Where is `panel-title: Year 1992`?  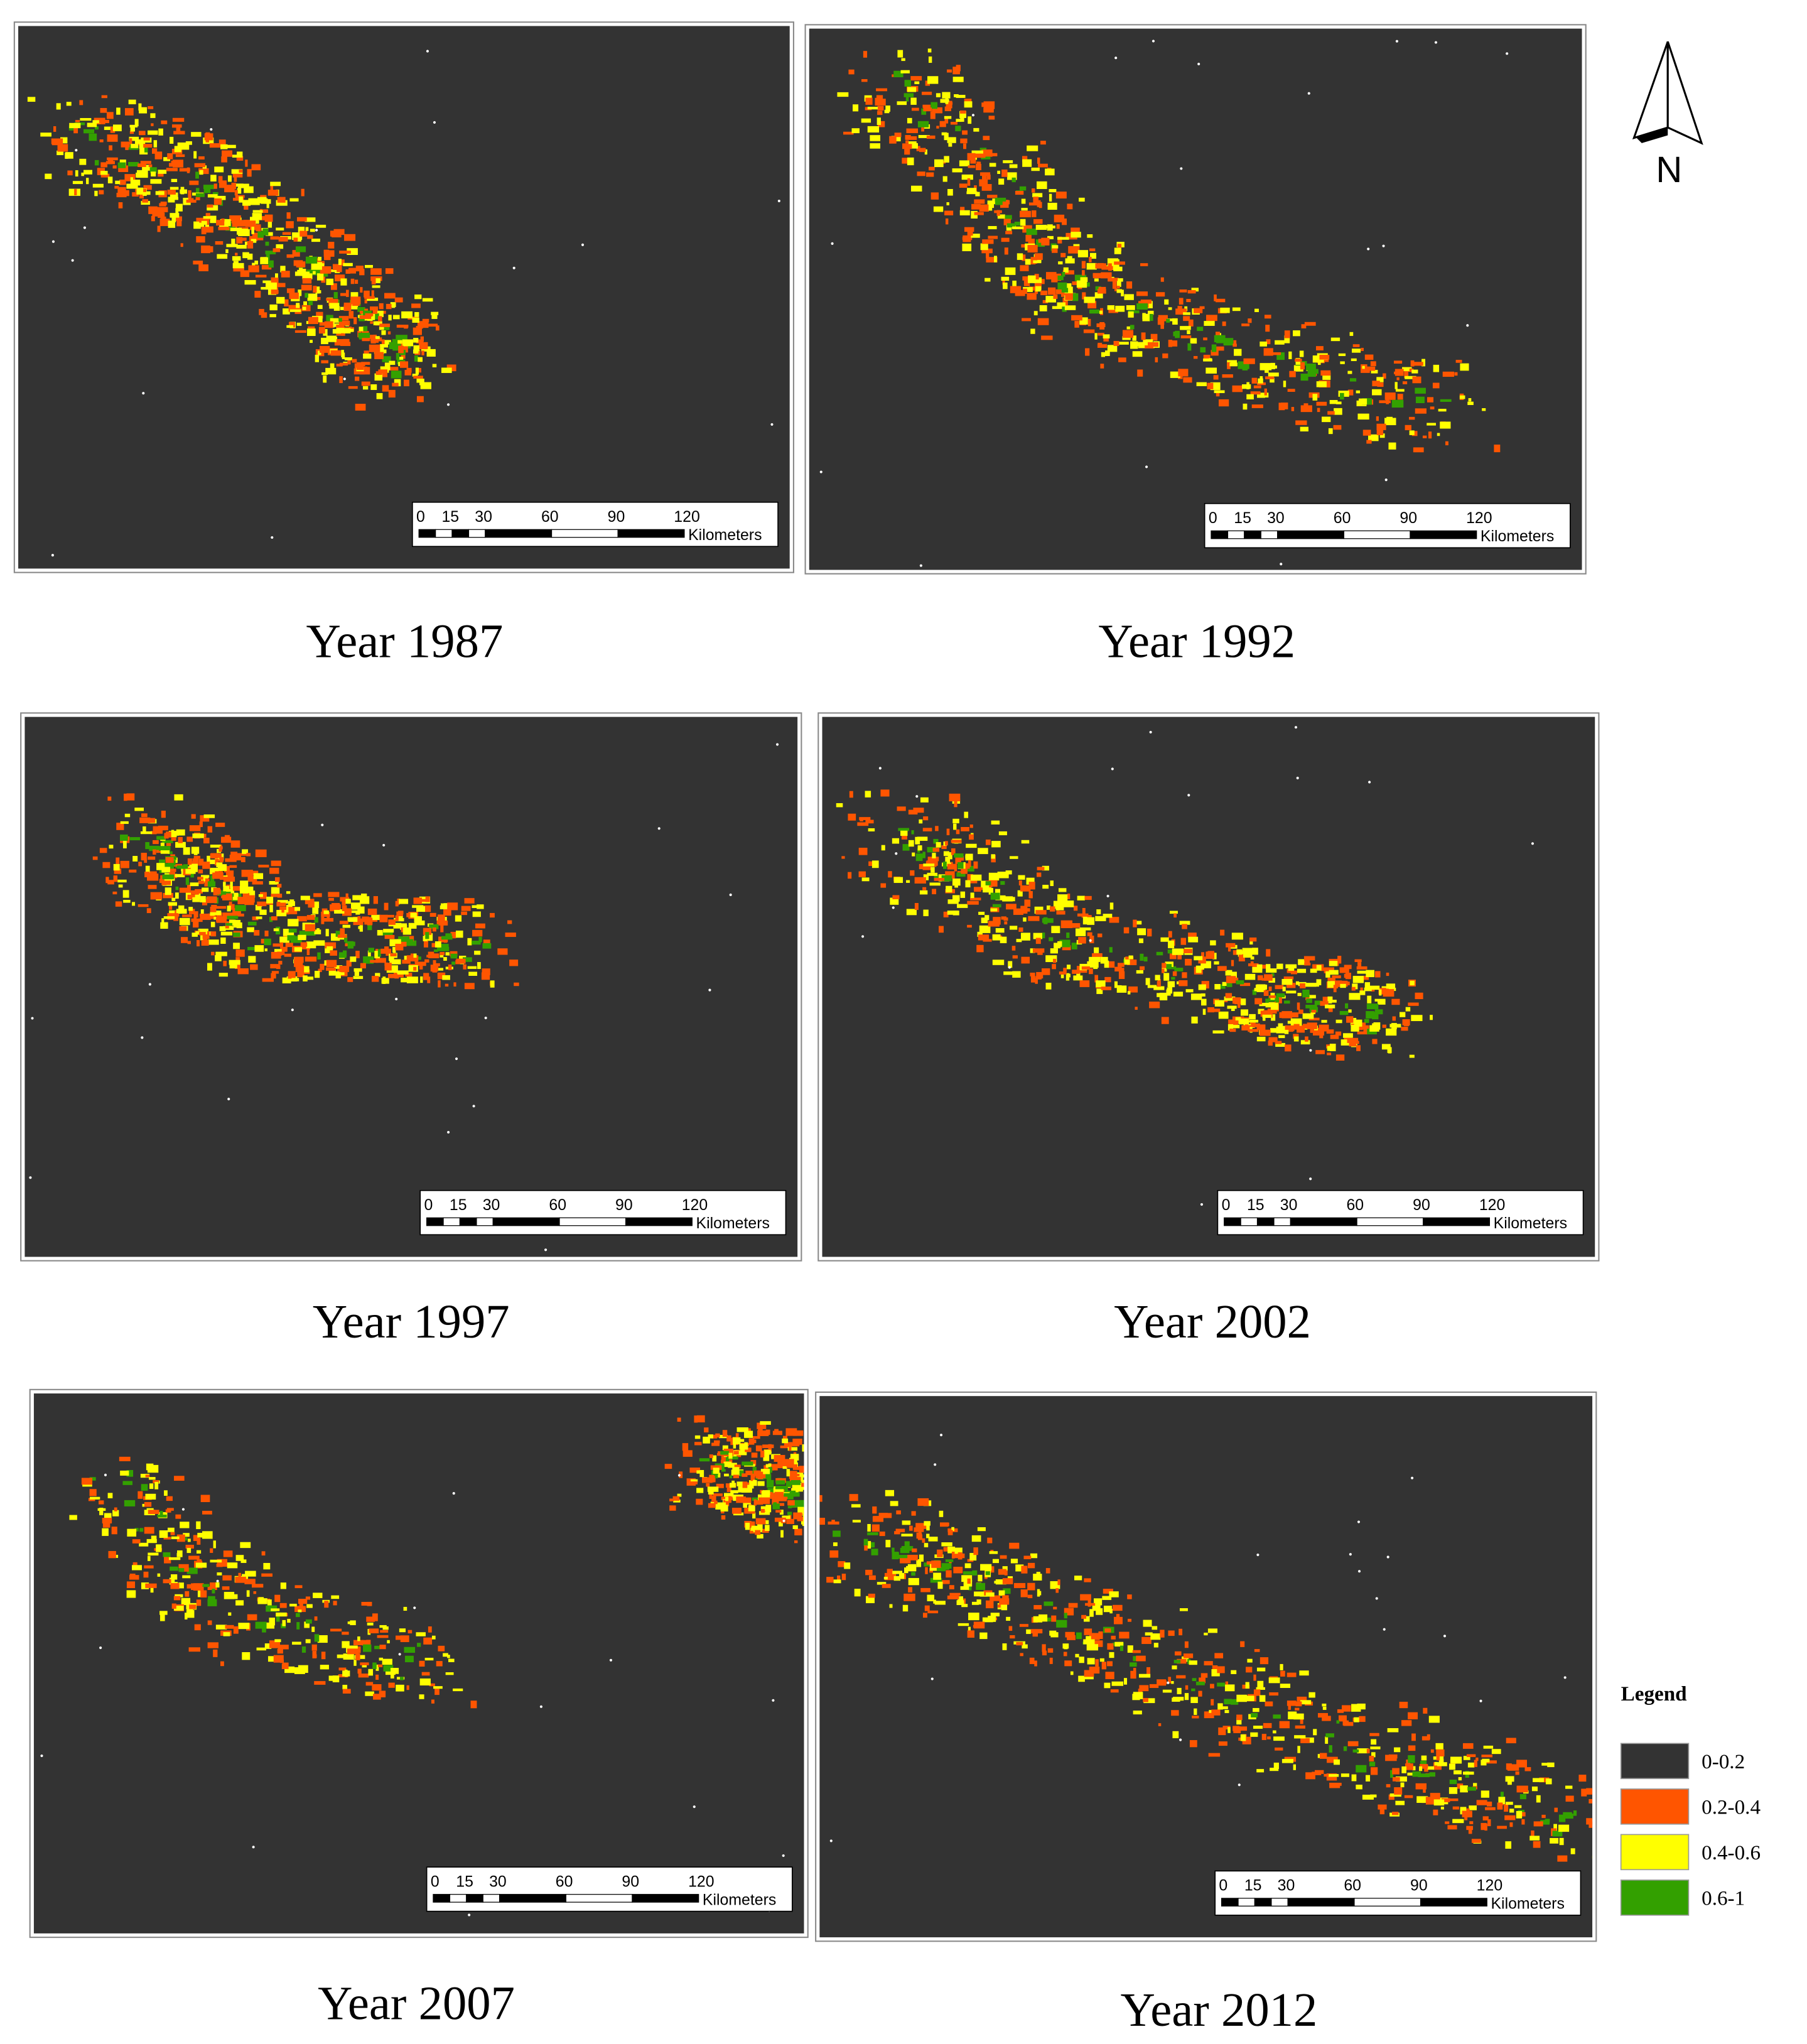 panel-title: Year 1992 is located at coordinates (1197, 641).